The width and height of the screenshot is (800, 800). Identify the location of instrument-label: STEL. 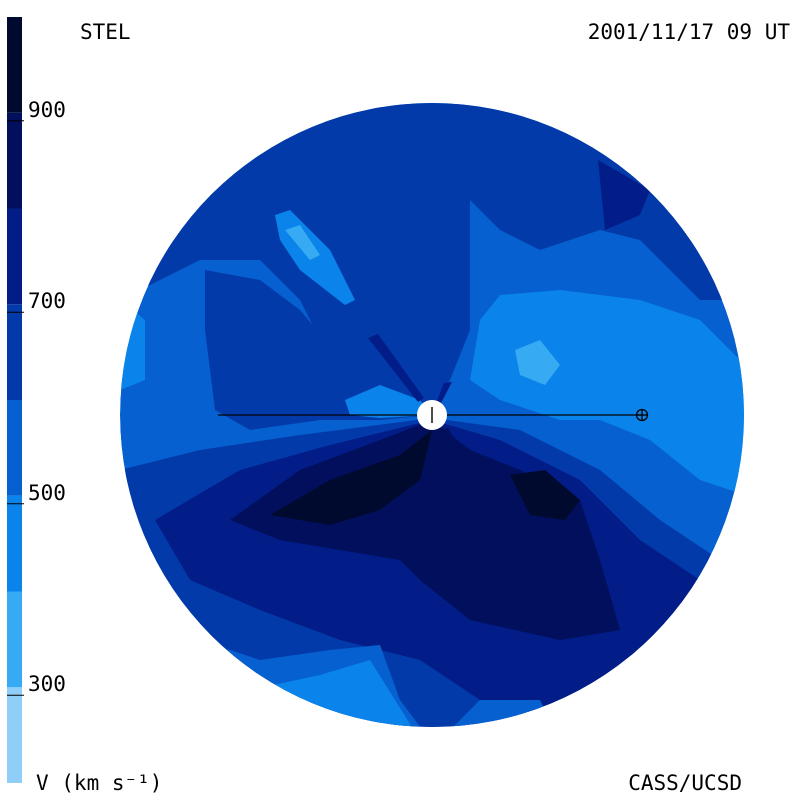
(105, 32).